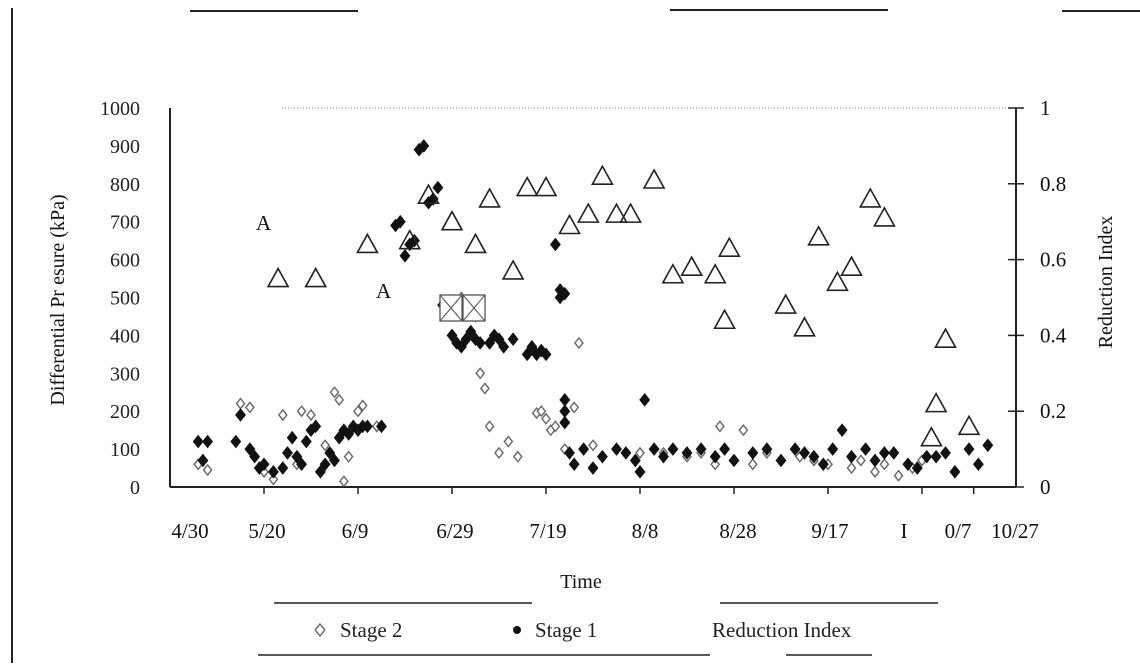 This screenshot has height=668, width=1140. What do you see at coordinates (1015, 531) in the screenshot?
I see `x-tick-label: 10/27` at bounding box center [1015, 531].